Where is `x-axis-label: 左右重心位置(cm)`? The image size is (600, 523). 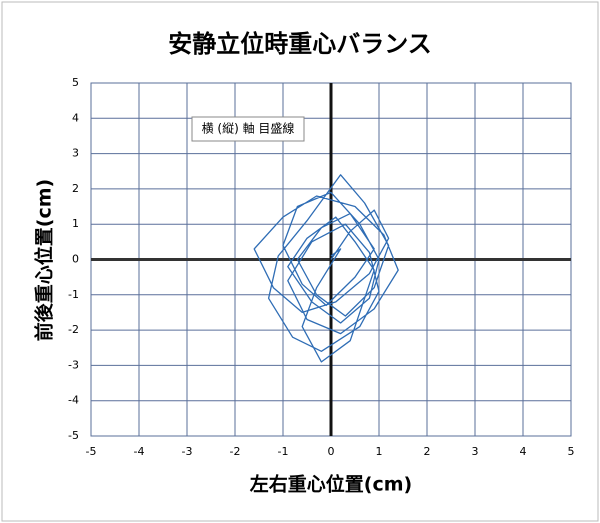 x-axis-label: 左右重心位置(cm) is located at coordinates (331, 484).